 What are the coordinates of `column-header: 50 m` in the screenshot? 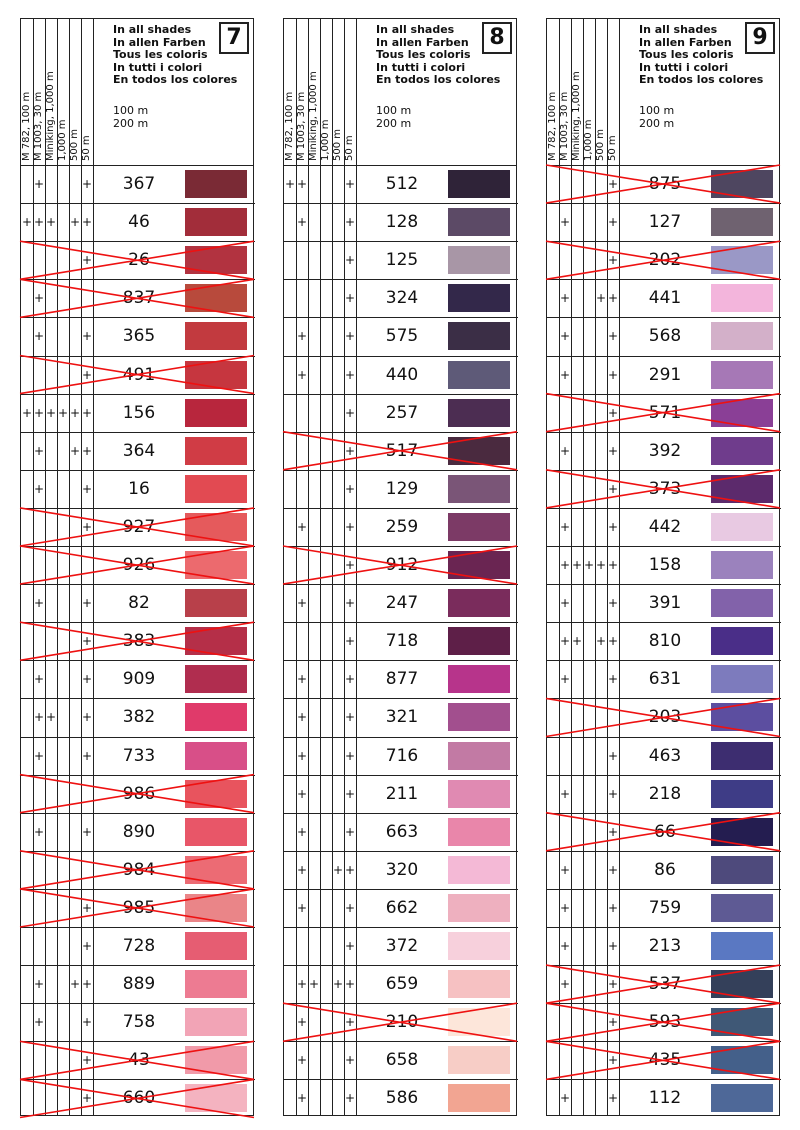 It's located at (349, 148).